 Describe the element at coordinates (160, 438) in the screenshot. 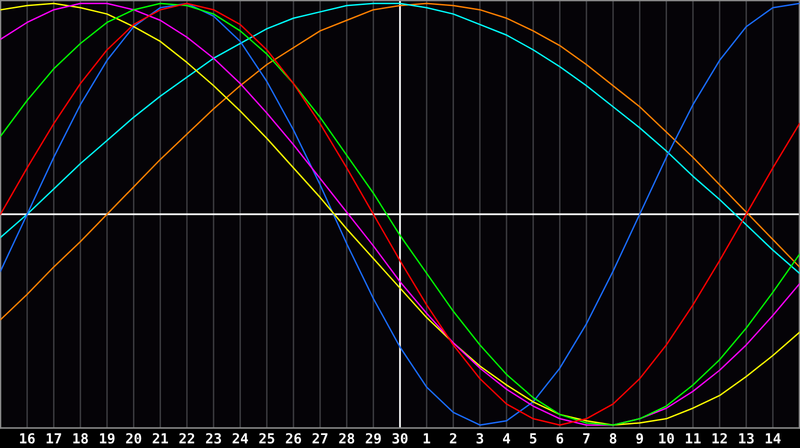

I see `x-tick-label: 21` at that location.